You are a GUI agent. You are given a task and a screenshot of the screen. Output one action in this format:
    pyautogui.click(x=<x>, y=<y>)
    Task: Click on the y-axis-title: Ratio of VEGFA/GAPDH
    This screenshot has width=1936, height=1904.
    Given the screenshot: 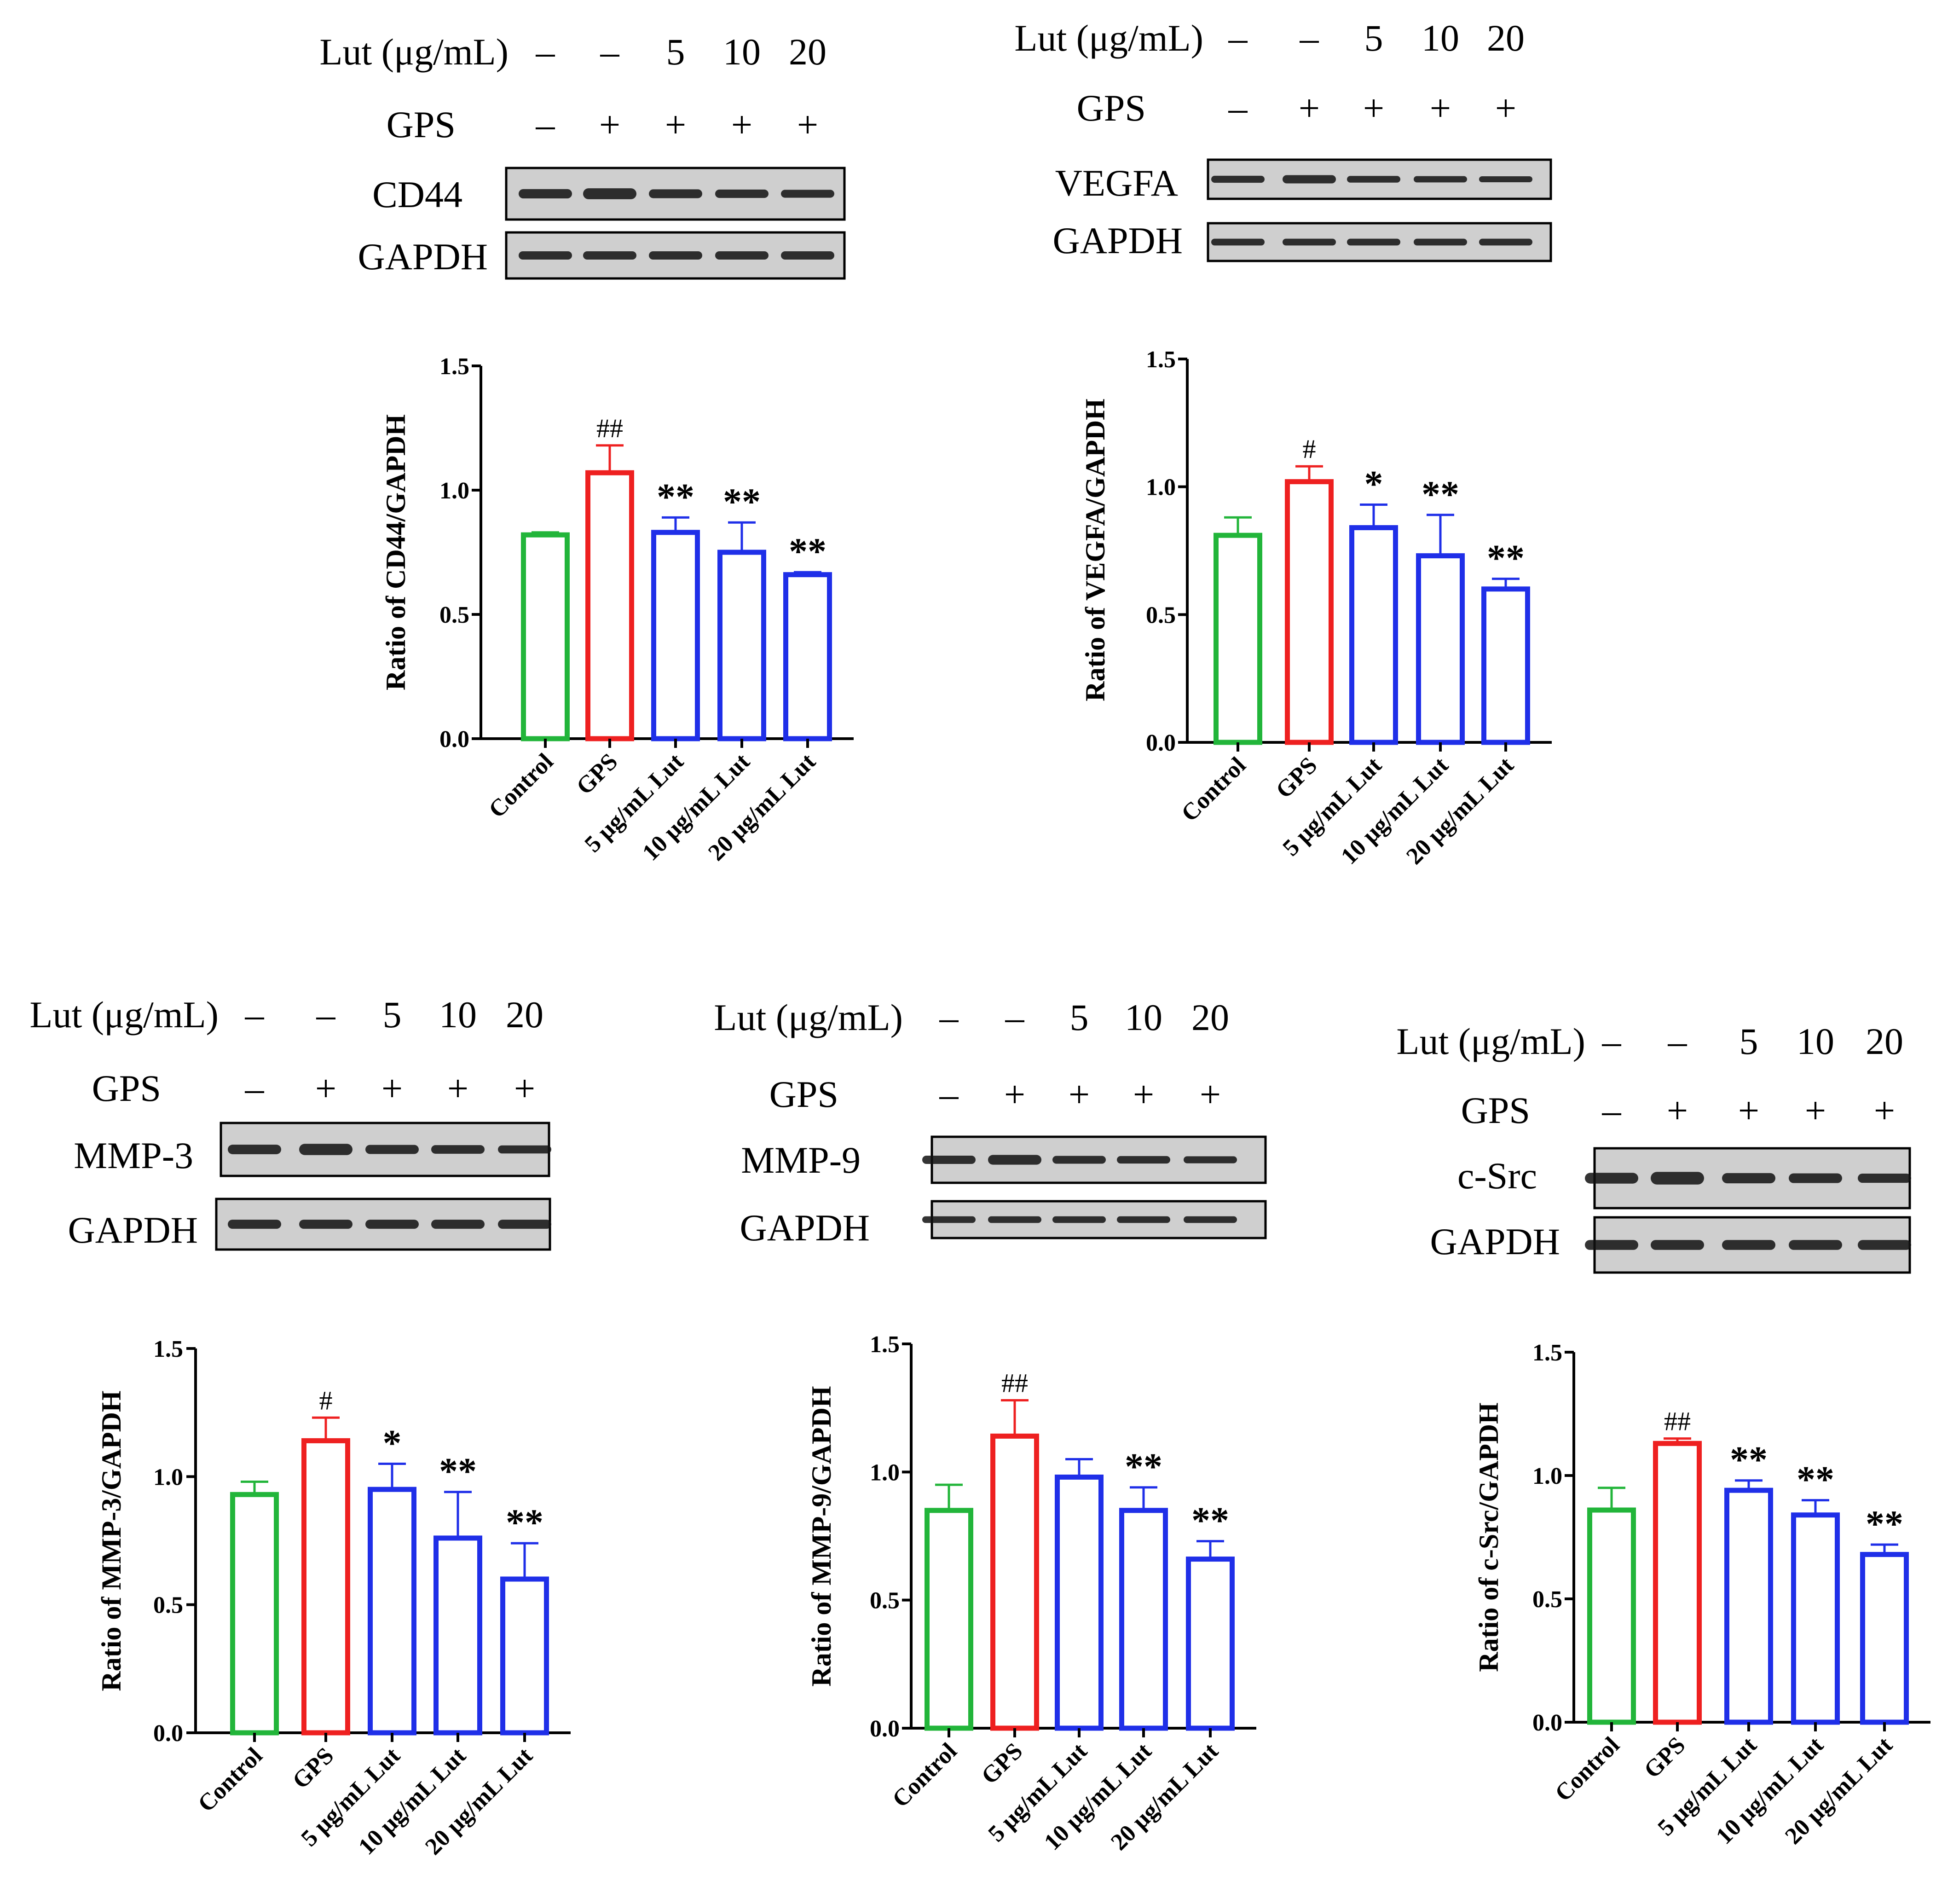 What is the action you would take?
    pyautogui.click(x=1095, y=550)
    